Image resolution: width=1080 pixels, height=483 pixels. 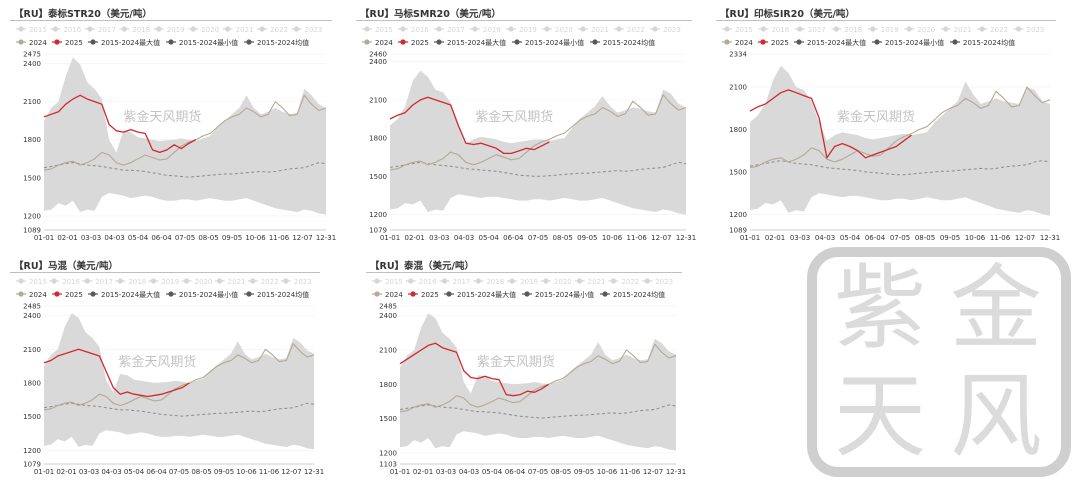 What do you see at coordinates (161, 238) in the screenshot?
I see `x-tick-label: 06-04` at bounding box center [161, 238].